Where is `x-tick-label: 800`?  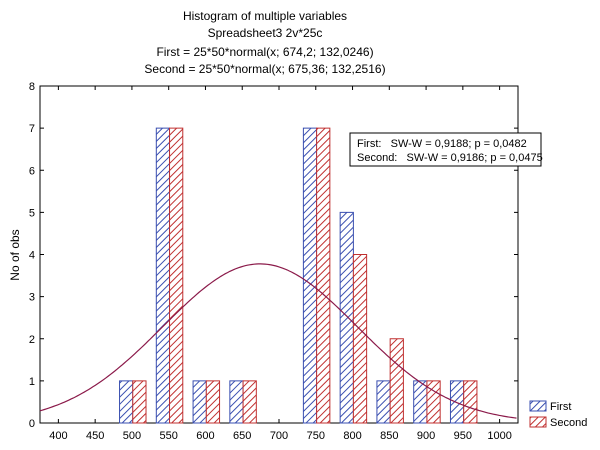 x-tick-label: 800 is located at coordinates (352, 436).